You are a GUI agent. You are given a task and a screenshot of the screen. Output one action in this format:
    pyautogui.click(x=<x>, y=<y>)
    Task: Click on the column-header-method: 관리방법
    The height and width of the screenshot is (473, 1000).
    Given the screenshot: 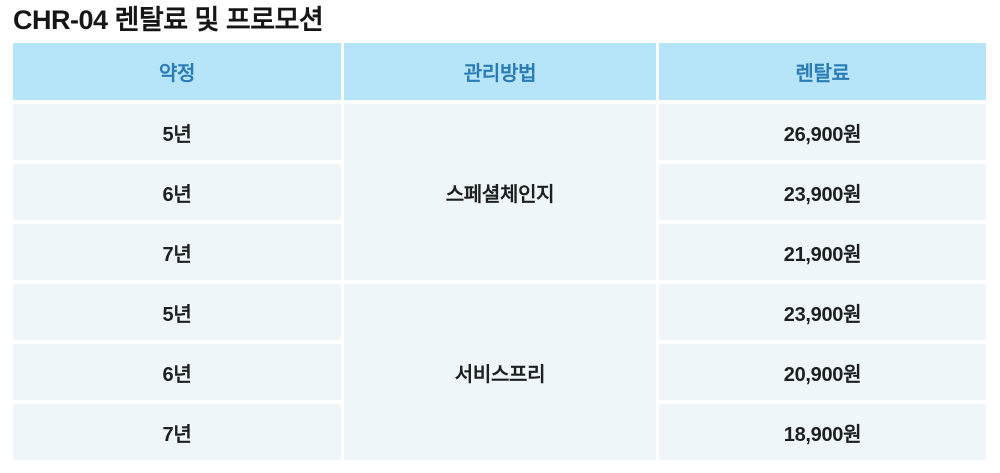 What is the action you would take?
    pyautogui.click(x=500, y=71)
    